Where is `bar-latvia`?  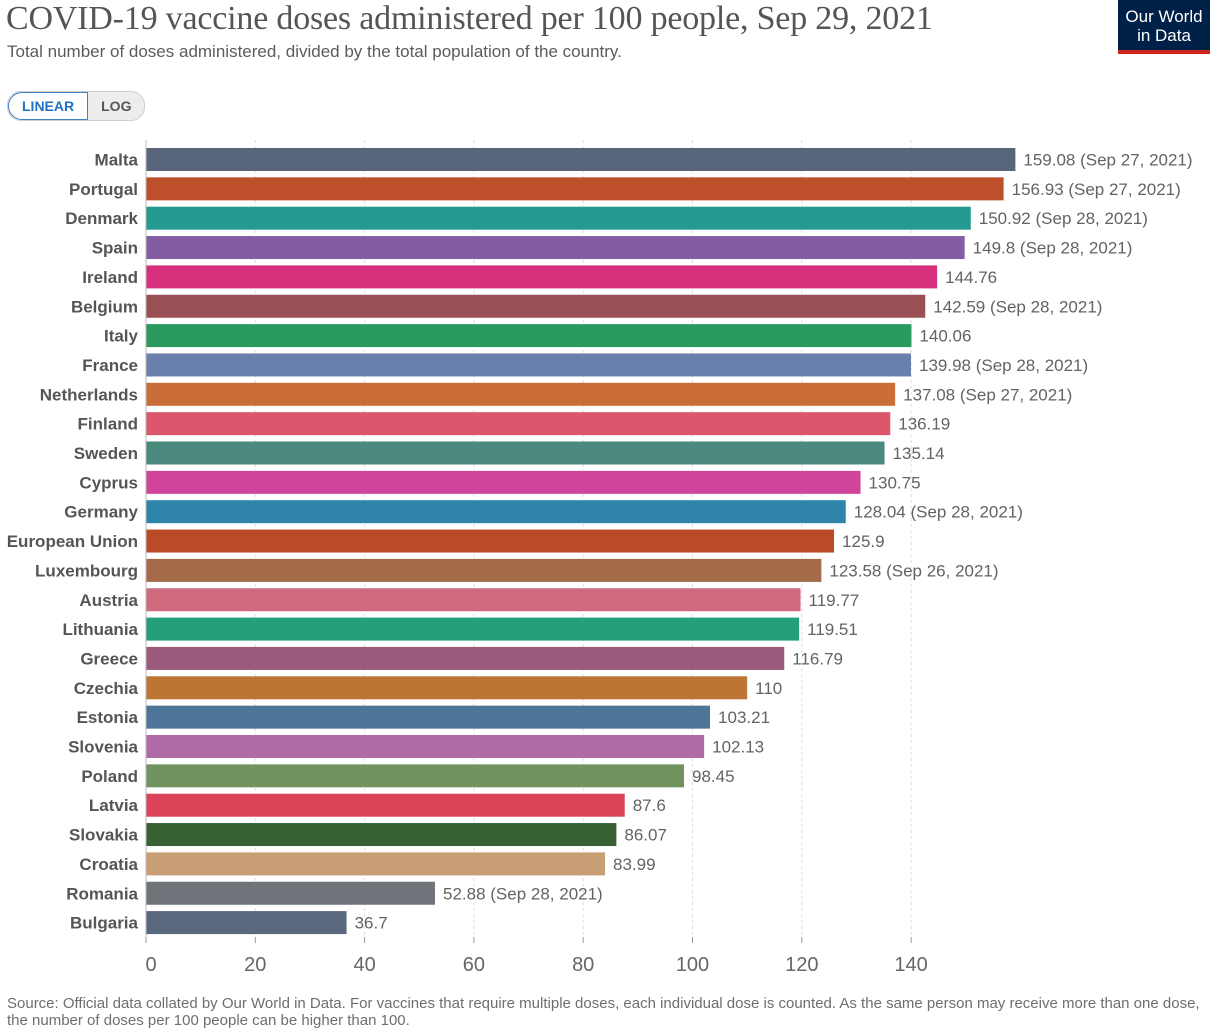
bar-latvia is located at coordinates (385, 805).